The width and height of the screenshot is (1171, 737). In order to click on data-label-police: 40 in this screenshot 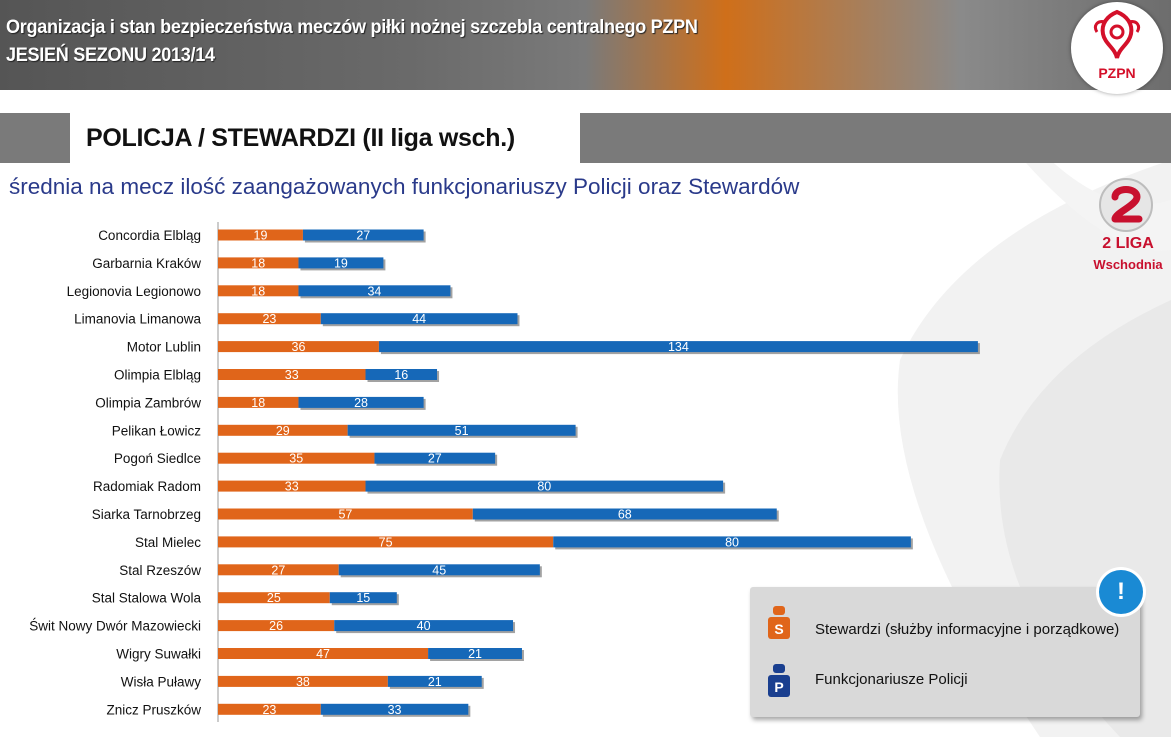, I will do `click(424, 626)`.